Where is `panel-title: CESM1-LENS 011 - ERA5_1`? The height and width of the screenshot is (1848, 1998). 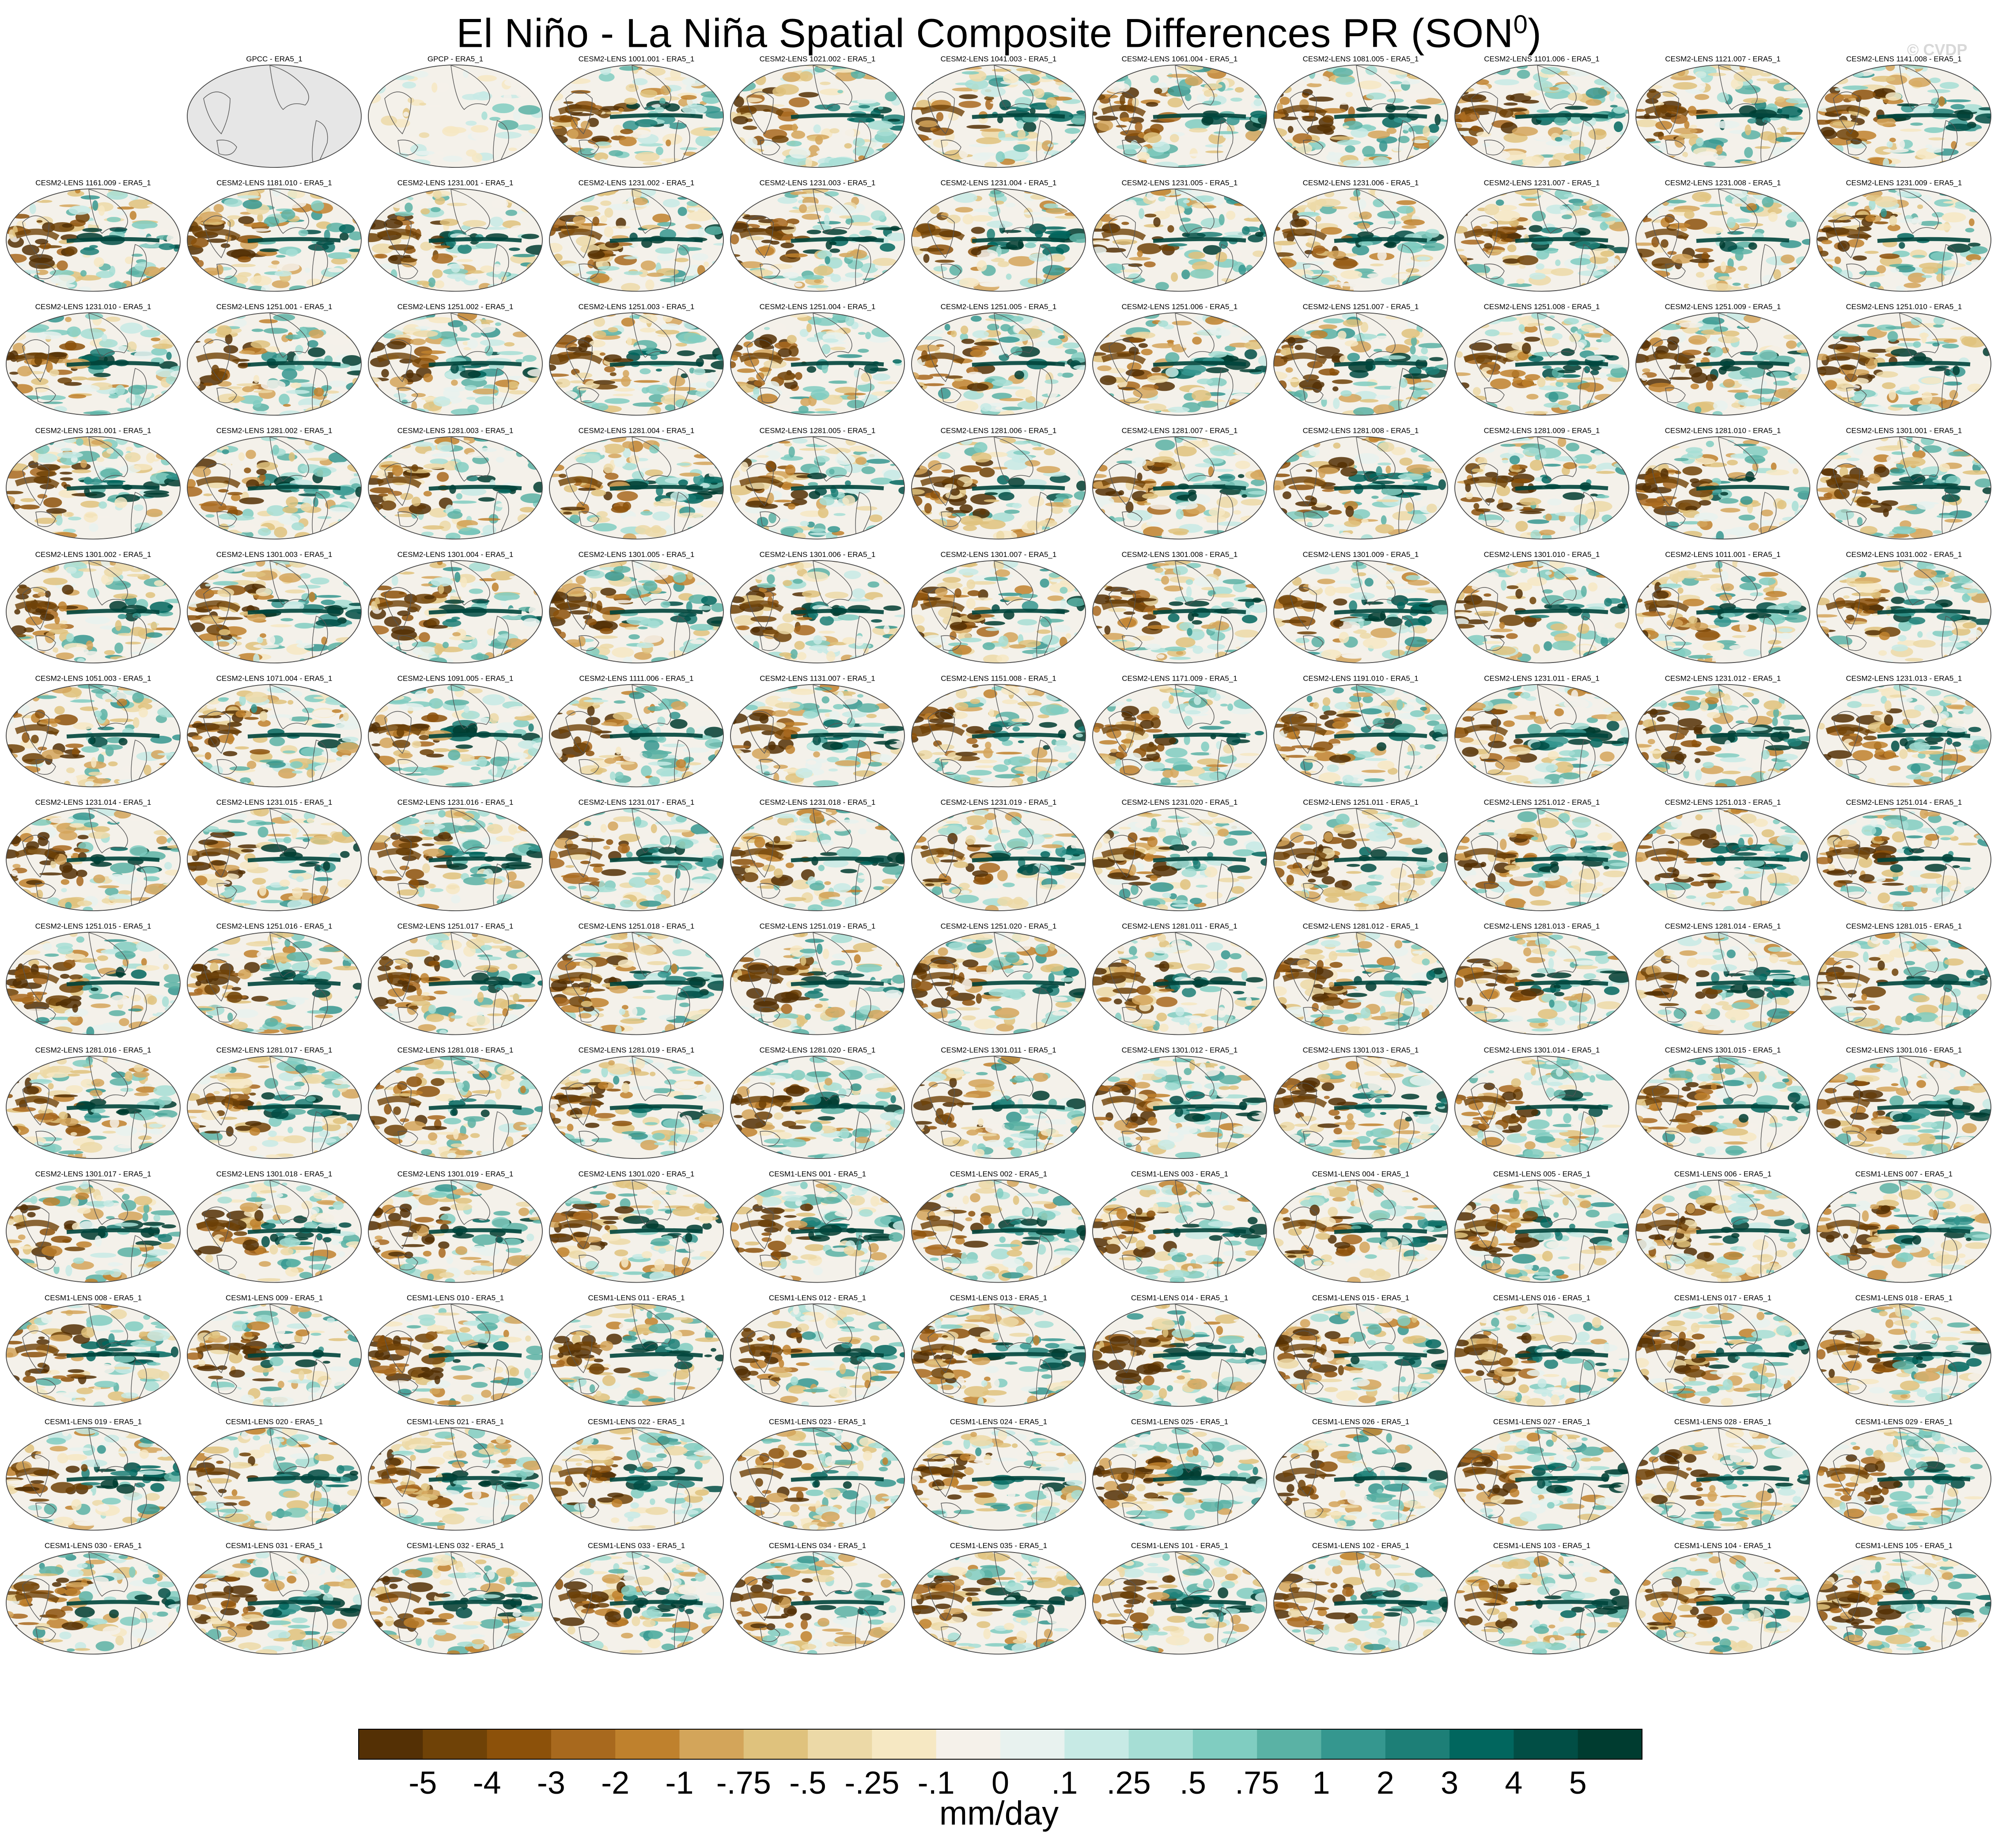
panel-title: CESM1-LENS 011 - ERA5_1 is located at coordinates (636, 1298).